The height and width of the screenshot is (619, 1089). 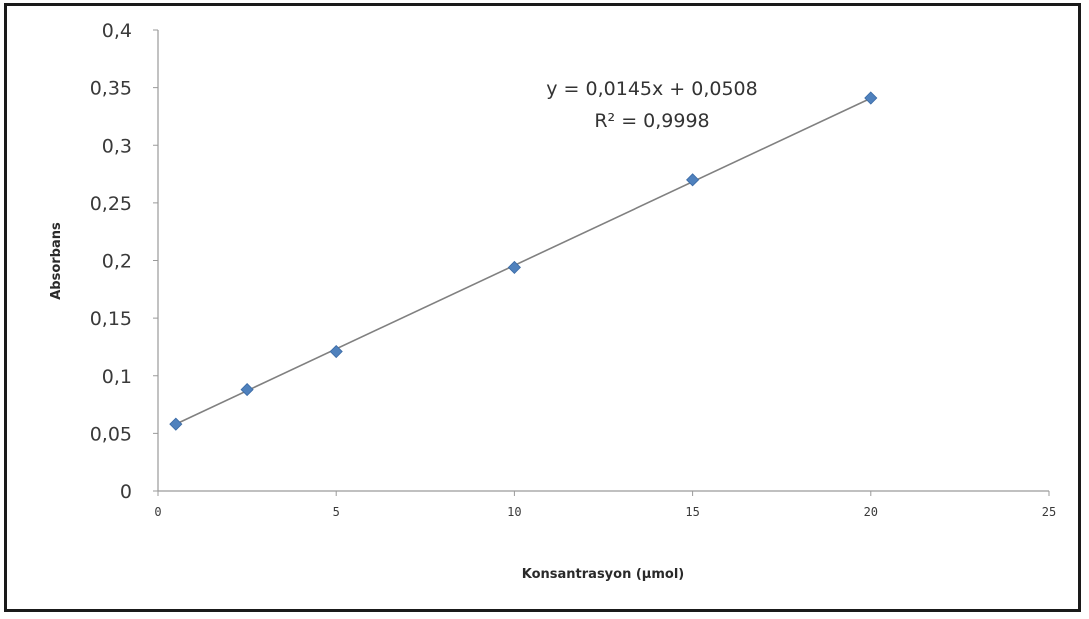 What do you see at coordinates (157, 512) in the screenshot?
I see `x-tick-label: 0` at bounding box center [157, 512].